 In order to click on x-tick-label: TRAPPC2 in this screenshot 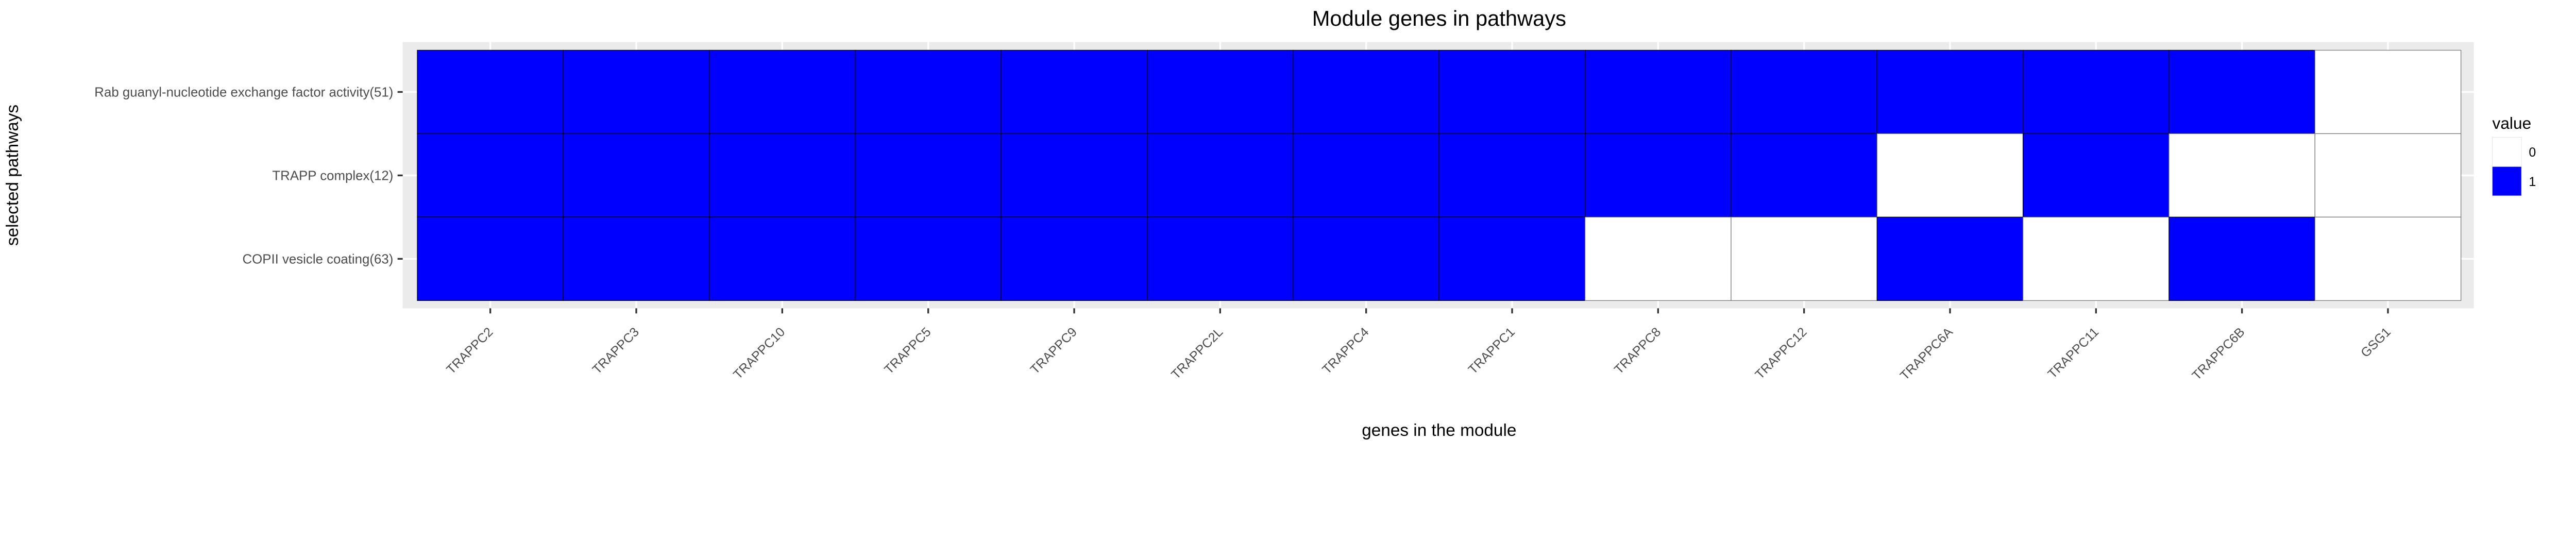, I will do `click(470, 351)`.